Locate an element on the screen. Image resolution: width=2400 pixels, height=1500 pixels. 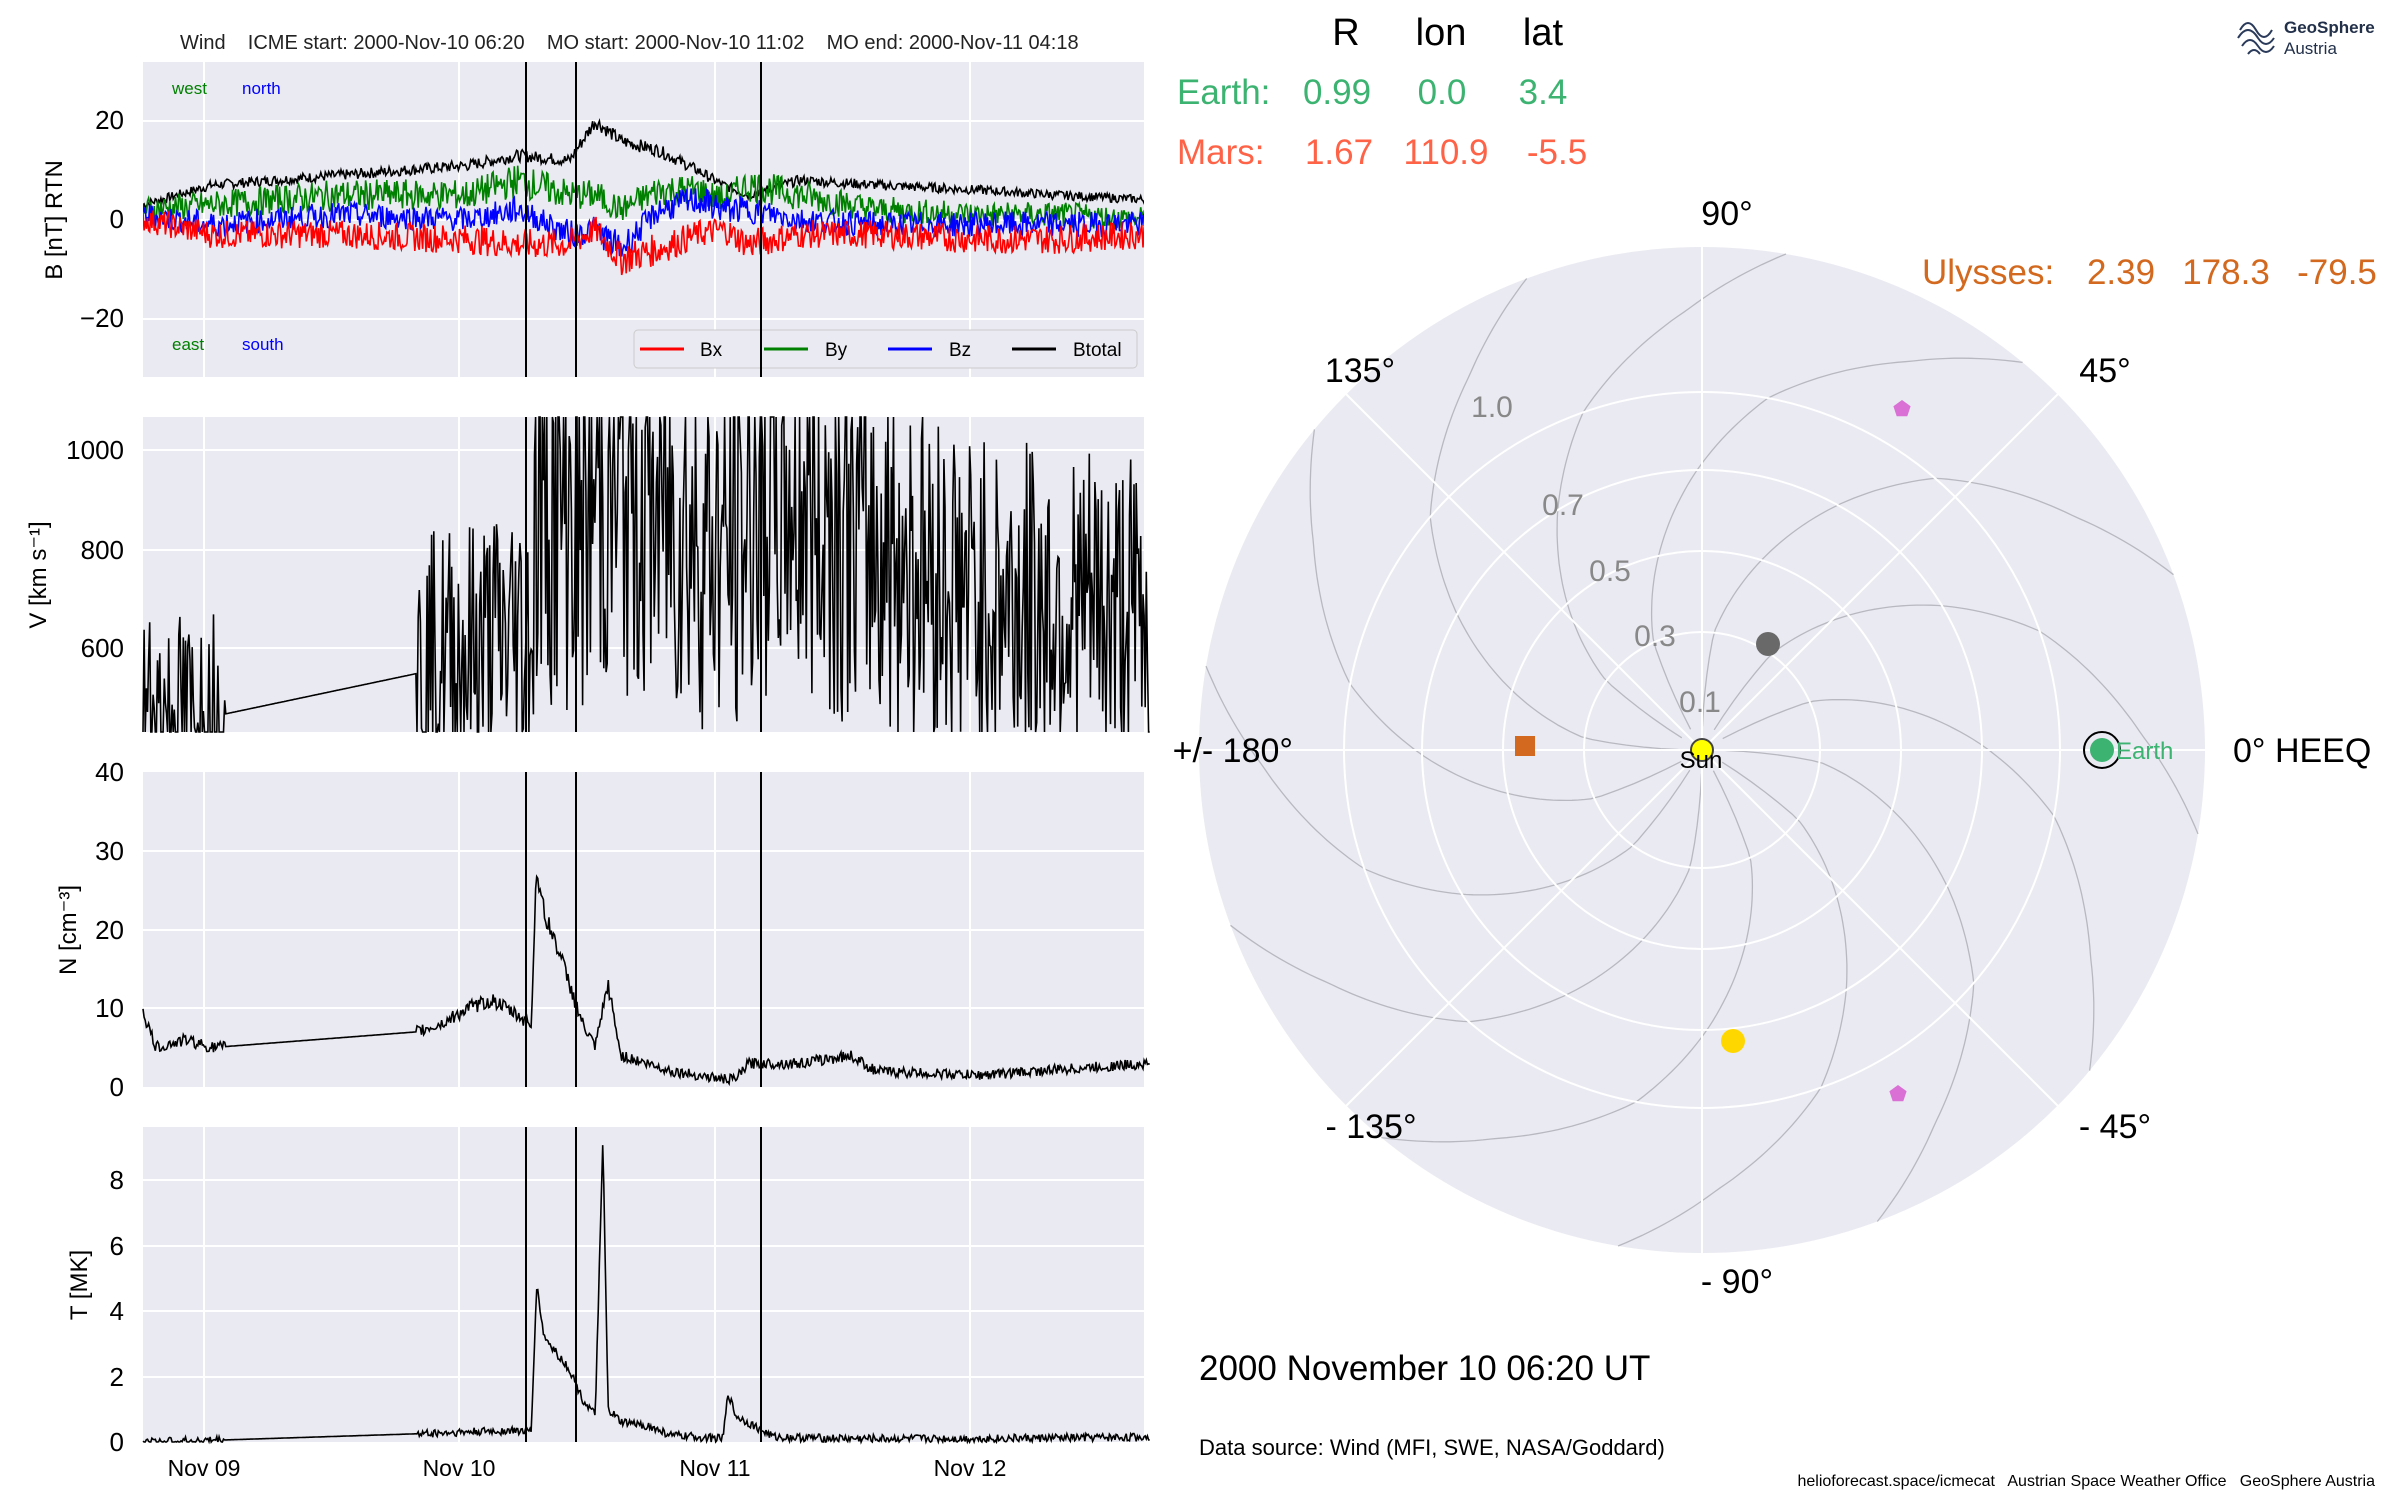
earth-ring is located at coordinates (2102, 750).